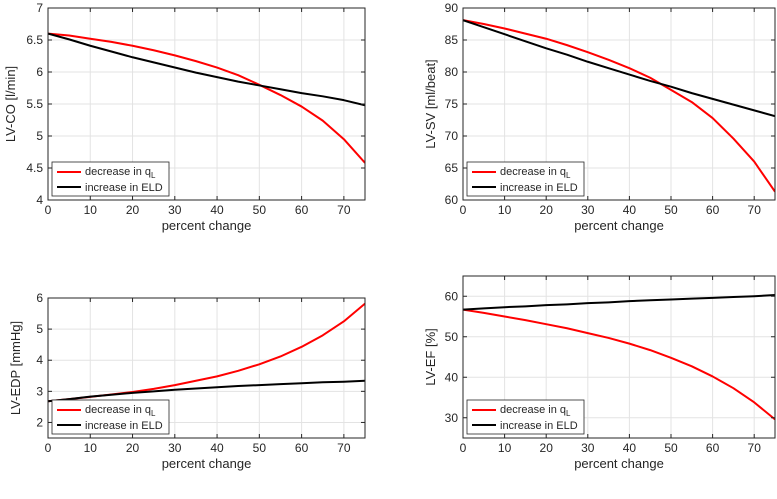 This screenshot has height=499, width=777. What do you see at coordinates (34, 40) in the screenshot?
I see `y-tick-label: 6.5` at bounding box center [34, 40].